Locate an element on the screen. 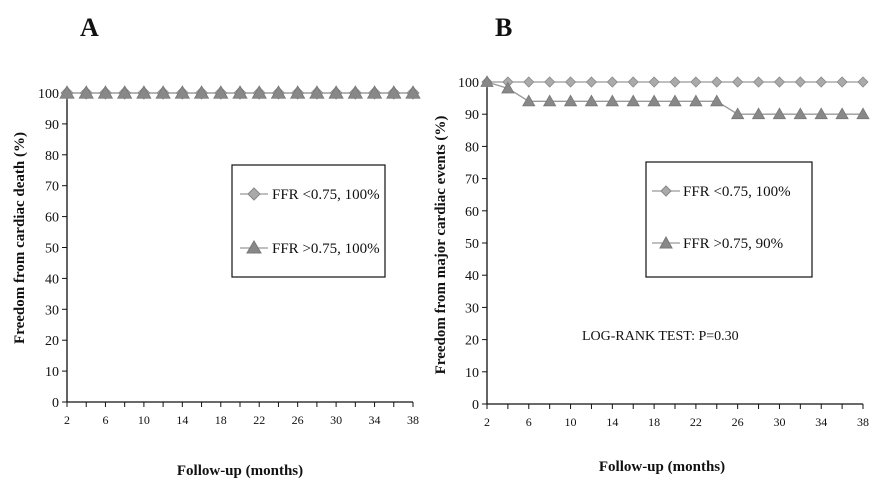 The image size is (871, 479). x-tick-label: 14 is located at coordinates (182, 420).